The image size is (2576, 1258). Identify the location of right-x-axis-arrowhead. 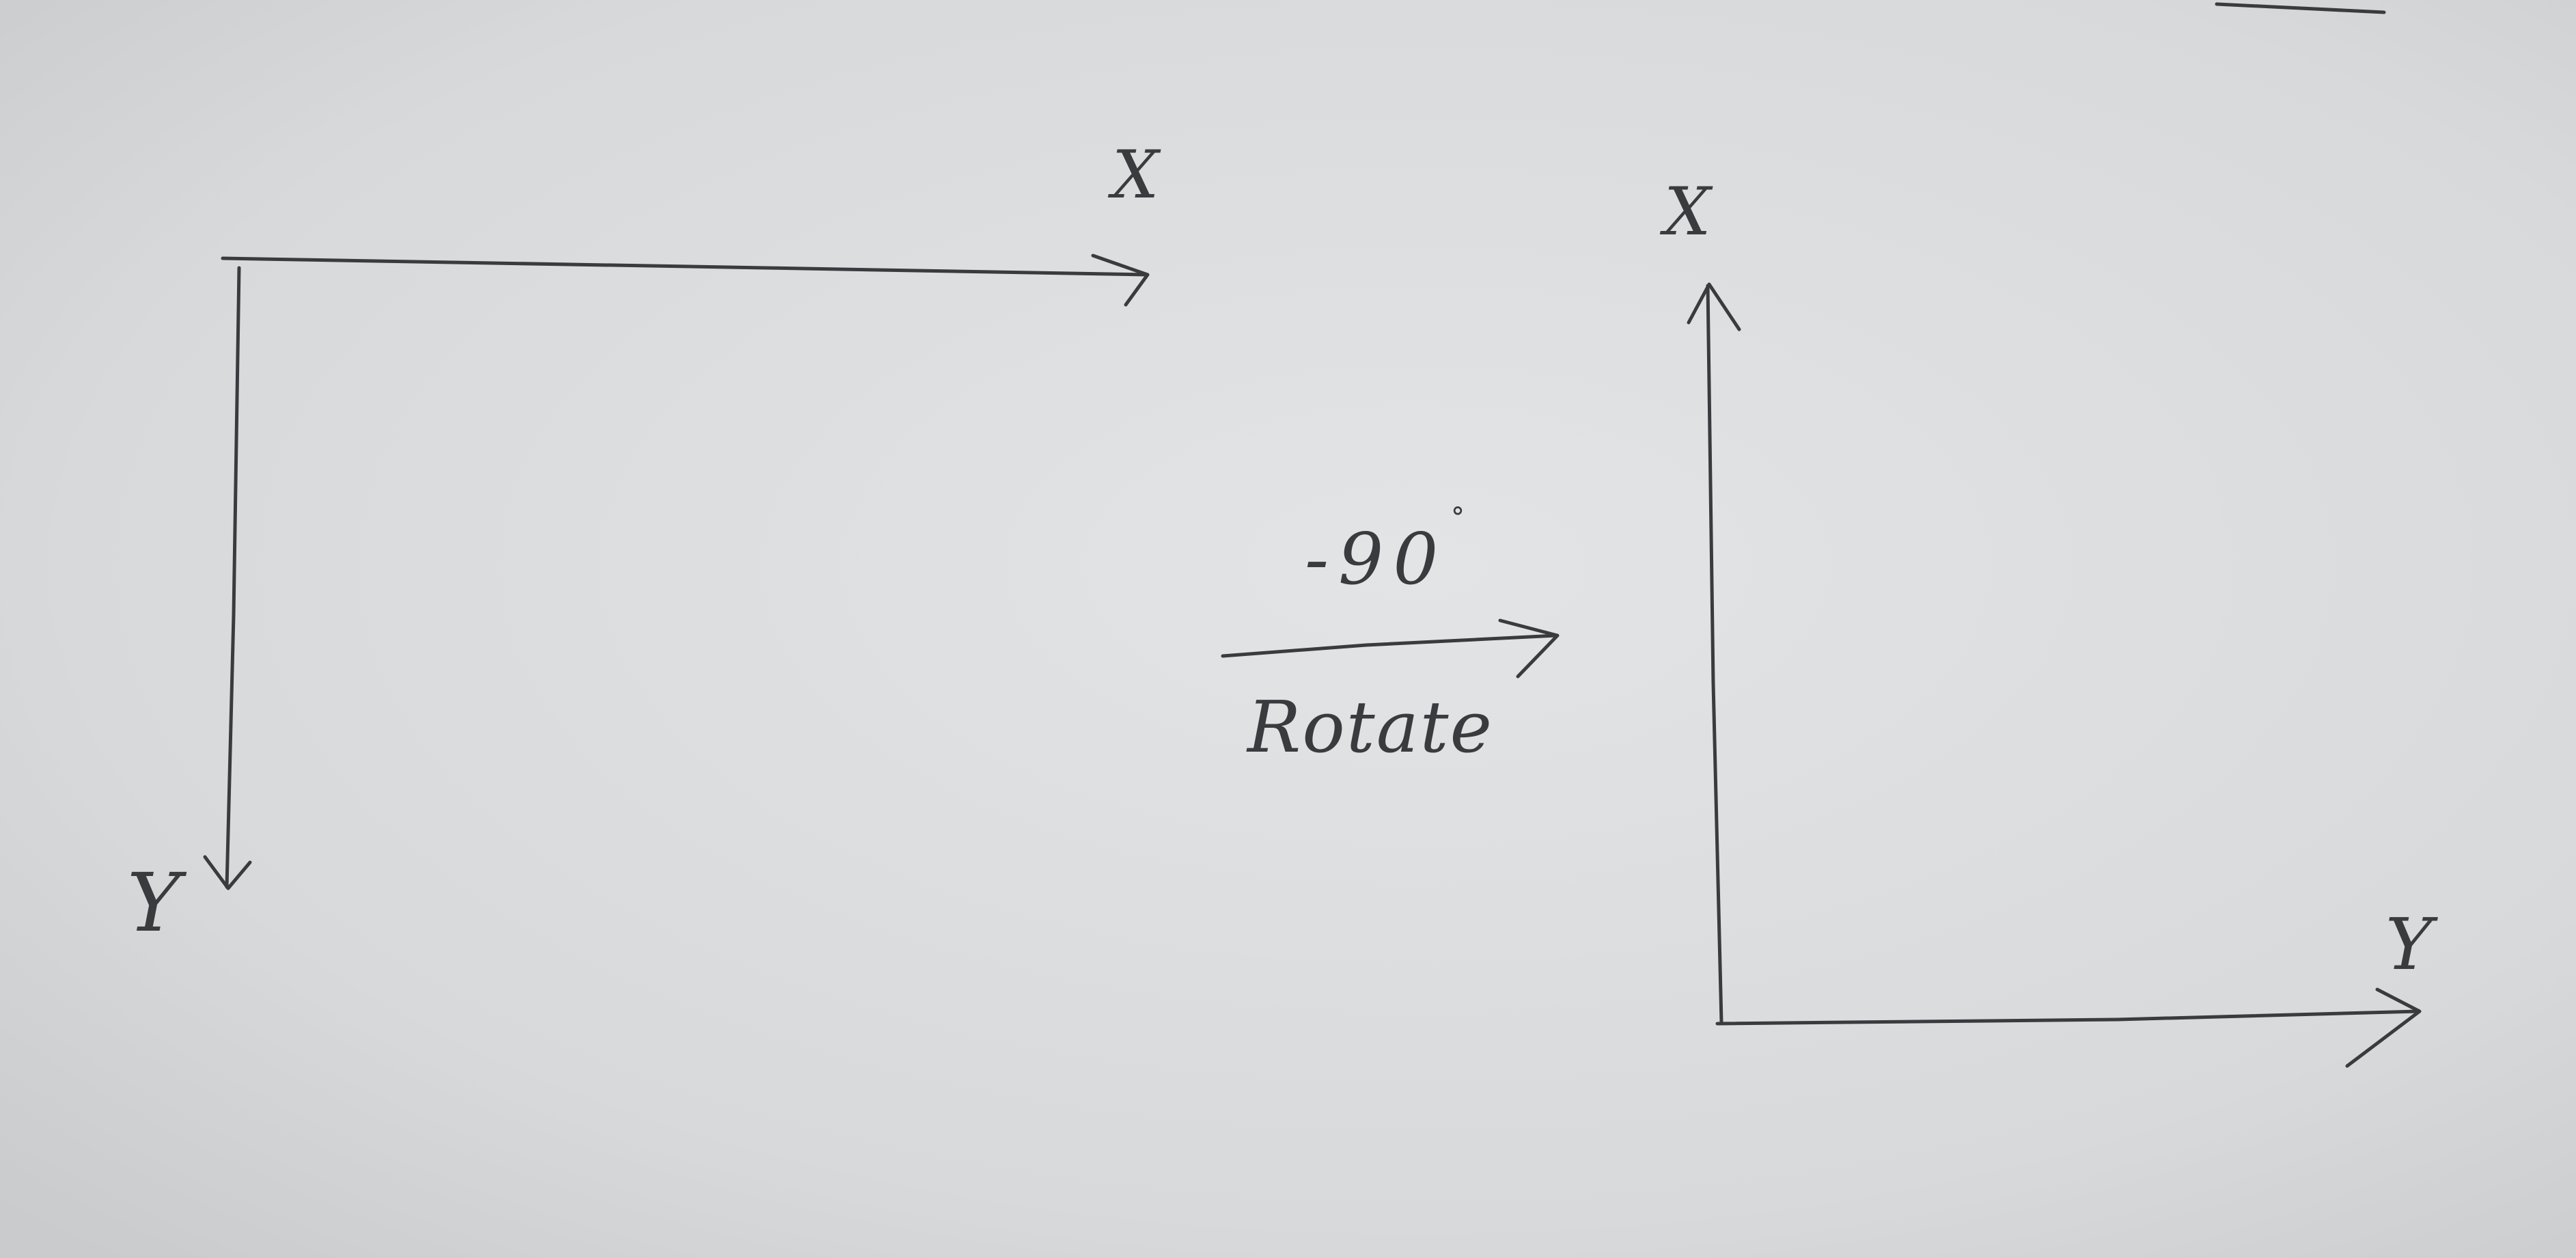
(1714, 306).